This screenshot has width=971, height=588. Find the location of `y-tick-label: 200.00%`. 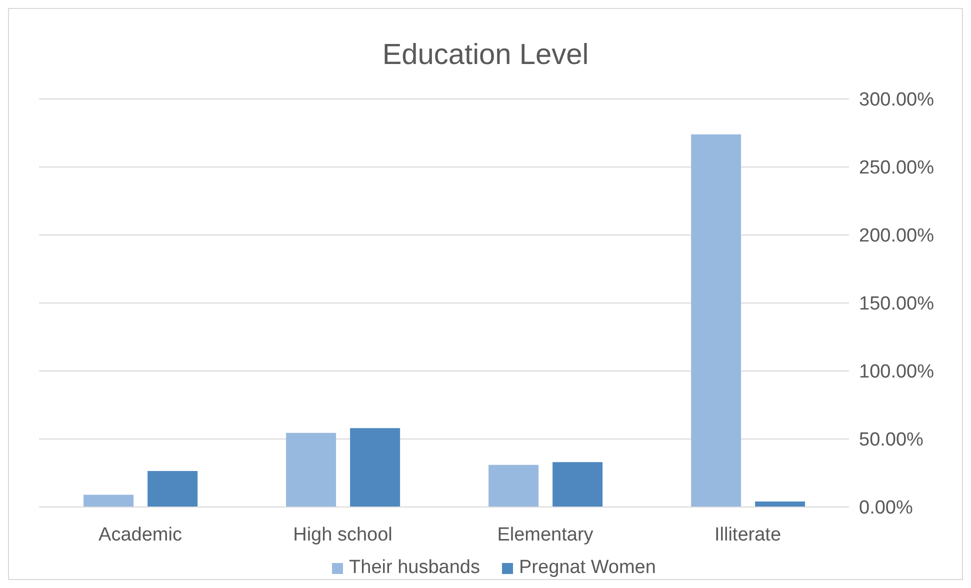

y-tick-label: 200.00% is located at coordinates (896, 236).